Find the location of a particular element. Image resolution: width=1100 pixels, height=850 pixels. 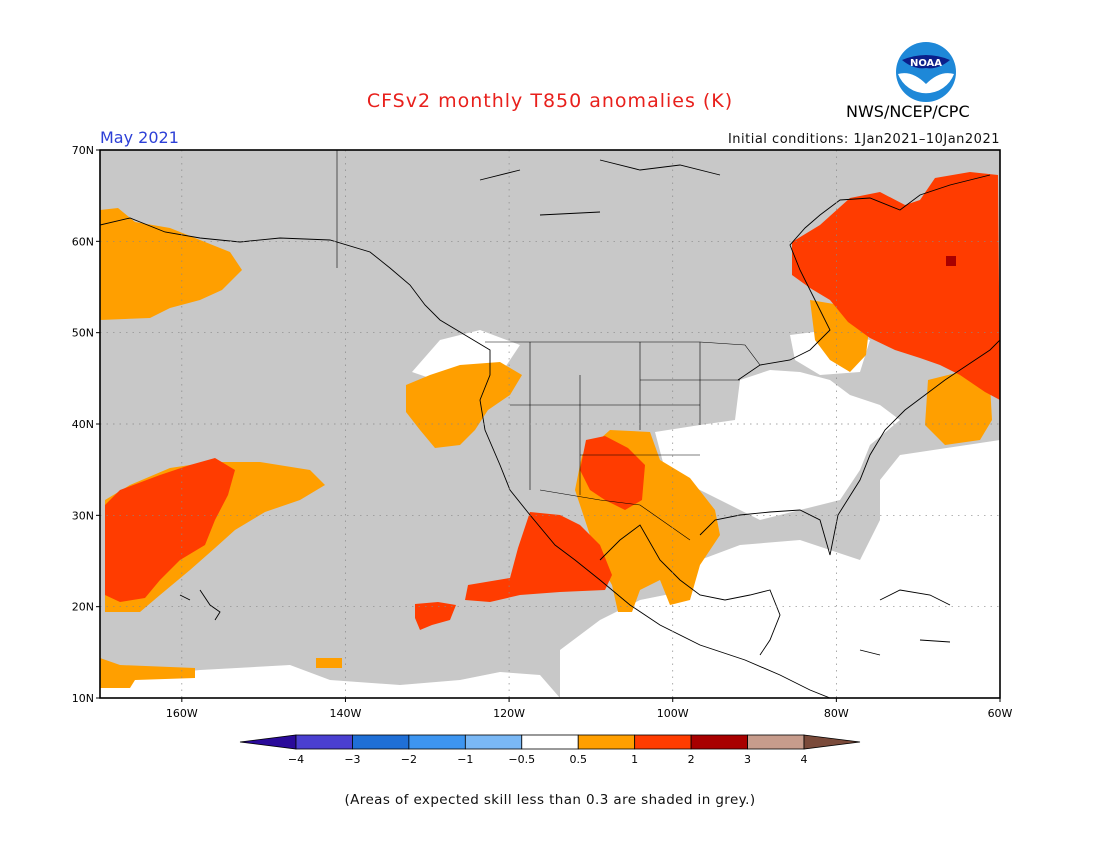

lon-tick-label: 140W is located at coordinates (346, 713).